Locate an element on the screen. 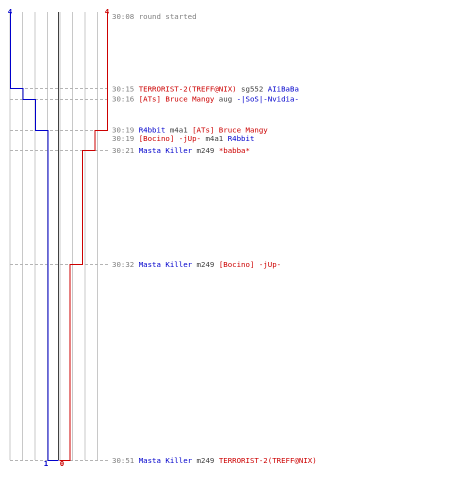 Image resolution: width=450 pixels, height=500 pixels. event-row: 30:19 R4bbit m4a1 [ATs] Bruce Mangy is located at coordinates (190, 130).